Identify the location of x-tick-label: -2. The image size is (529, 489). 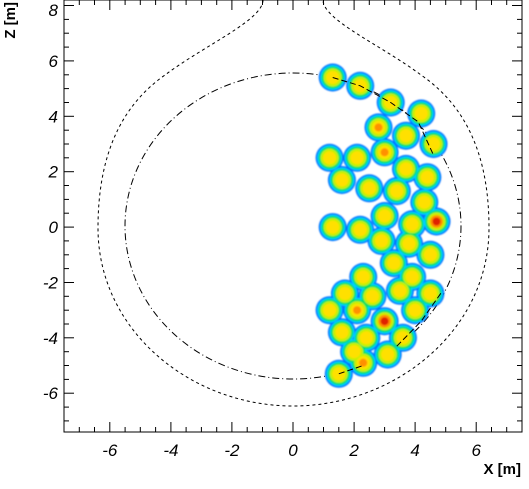
(232, 450).